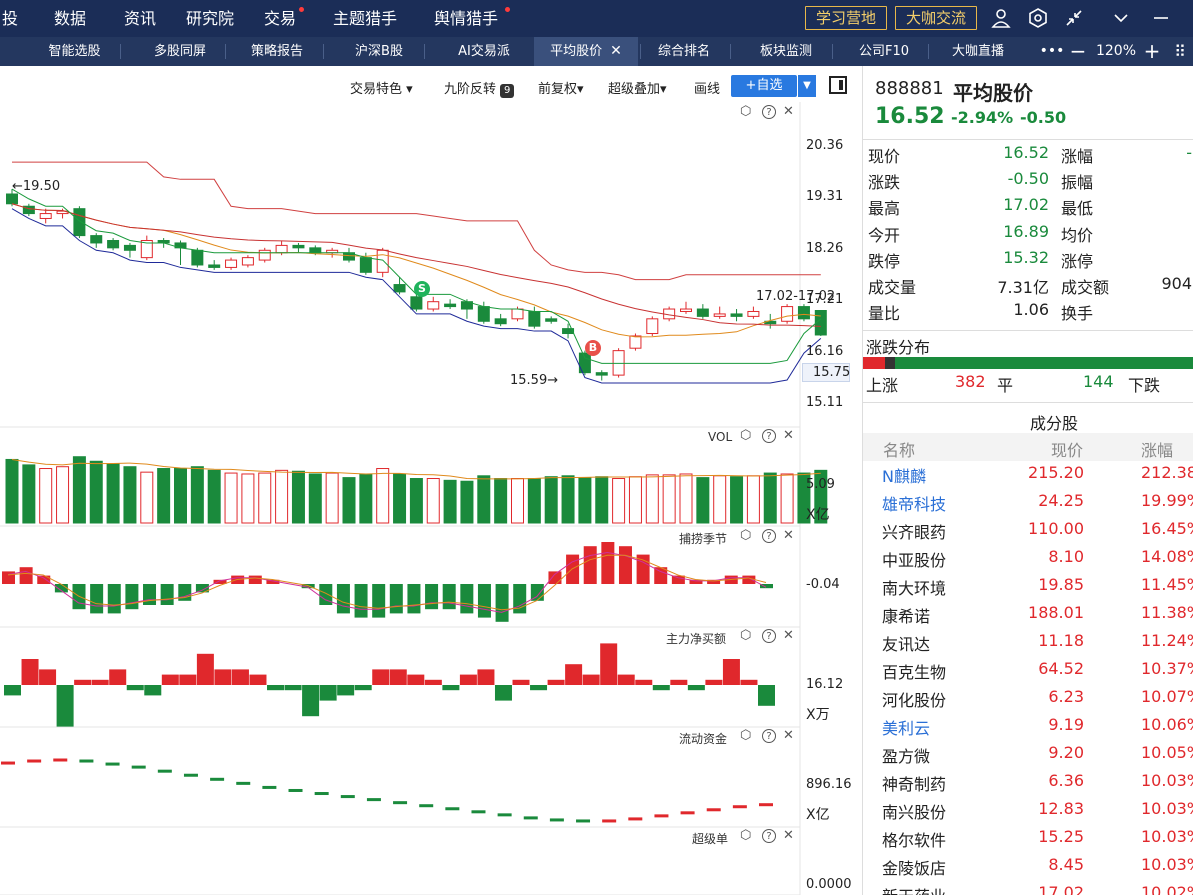 Image resolution: width=1193 pixels, height=895 pixels. What do you see at coordinates (707, 89) in the screenshot?
I see `draw-line-button: 画线` at bounding box center [707, 89].